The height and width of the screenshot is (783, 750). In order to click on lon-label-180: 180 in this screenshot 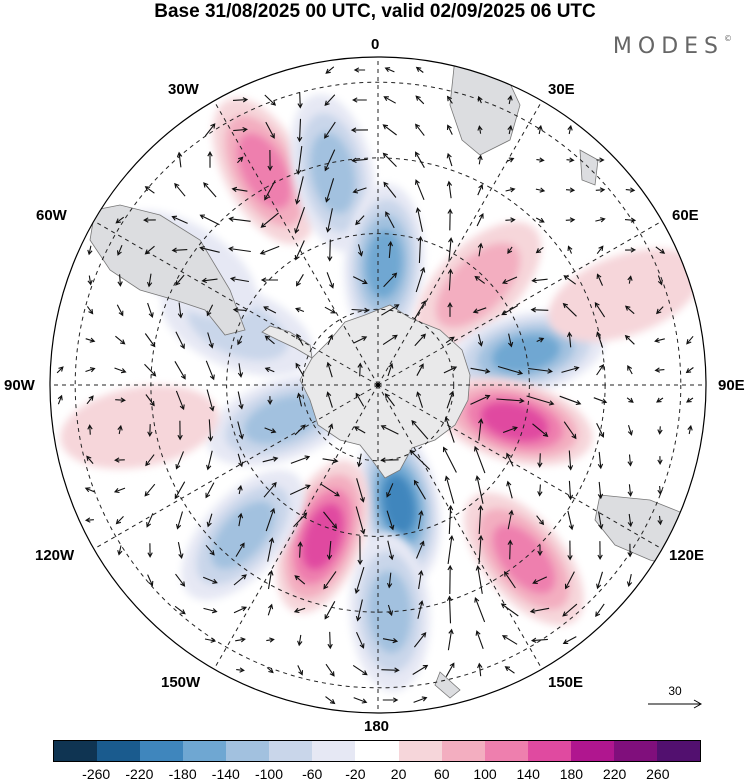, I will do `click(377, 726)`.